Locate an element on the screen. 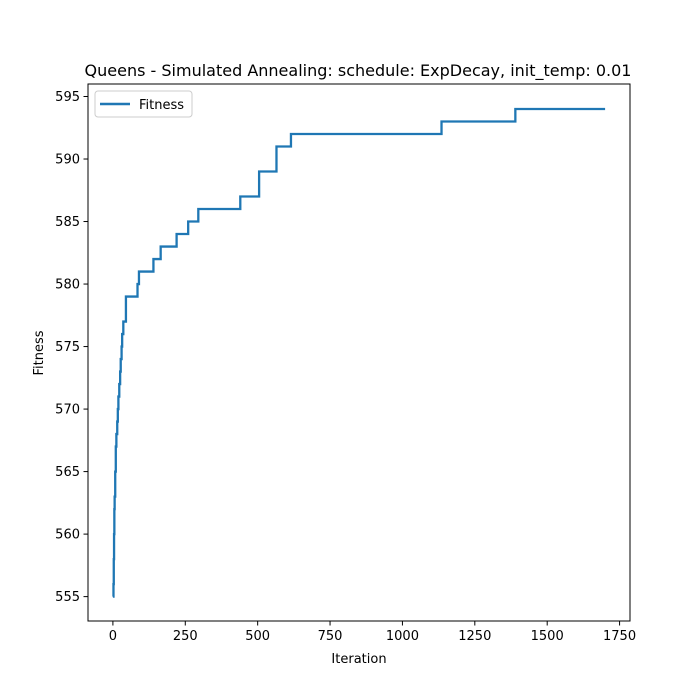  x-tick-label: 0 is located at coordinates (113, 636).